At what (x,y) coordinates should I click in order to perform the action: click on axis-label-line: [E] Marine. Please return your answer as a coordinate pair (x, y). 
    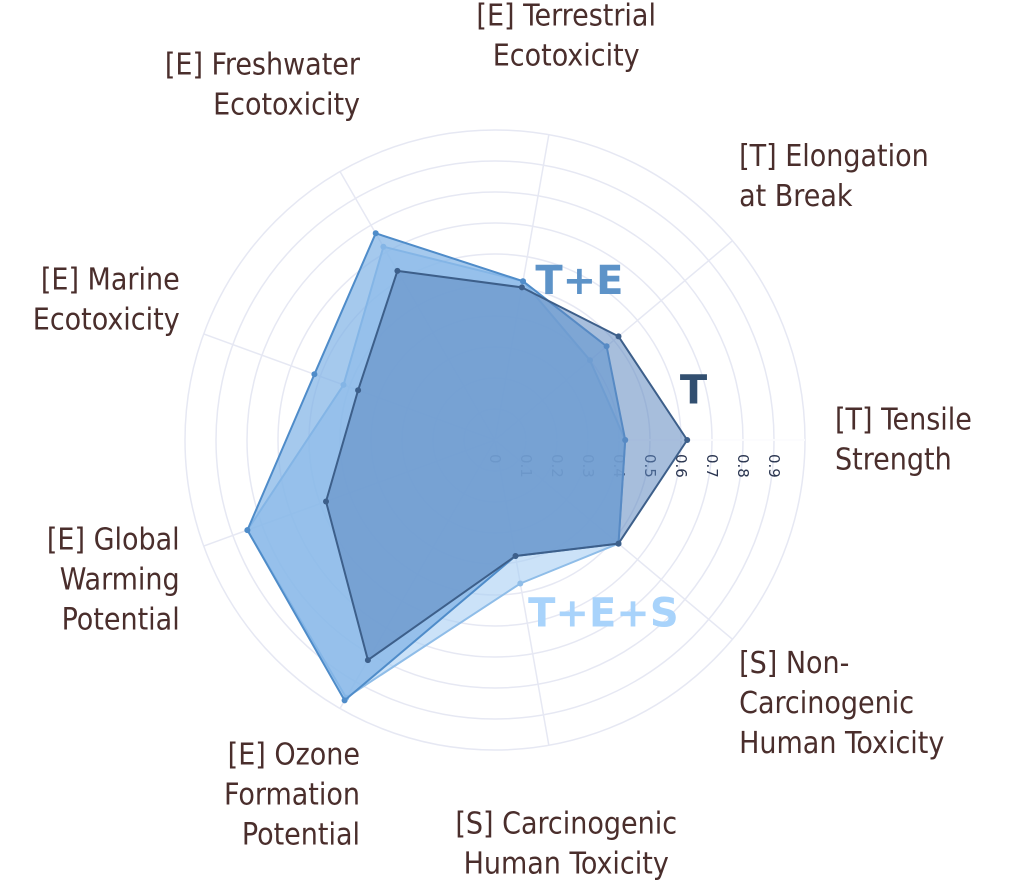
    Looking at the image, I should click on (110, 279).